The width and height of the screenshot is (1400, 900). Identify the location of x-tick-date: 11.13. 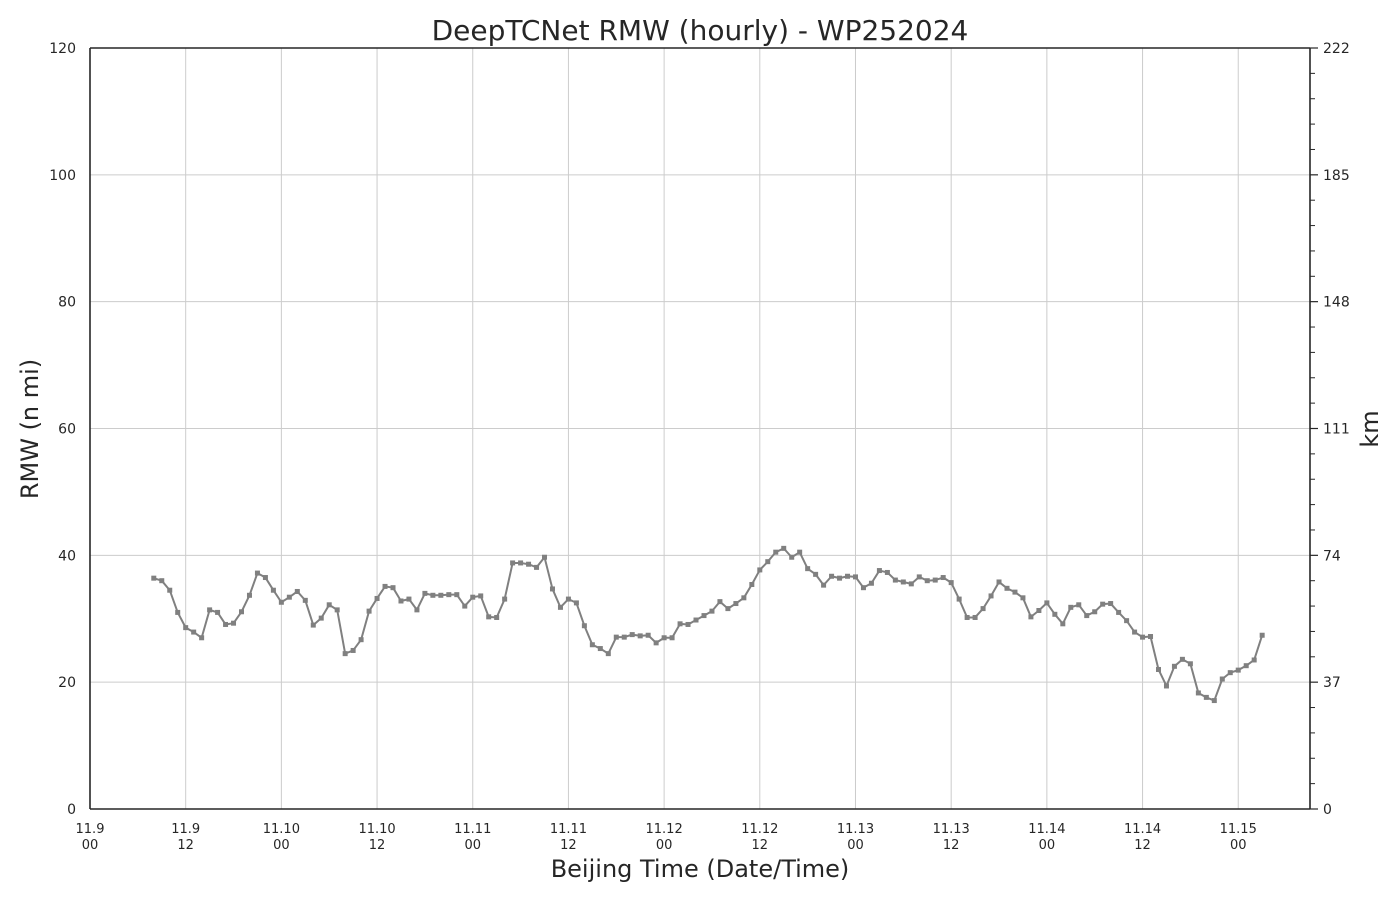
(855, 829).